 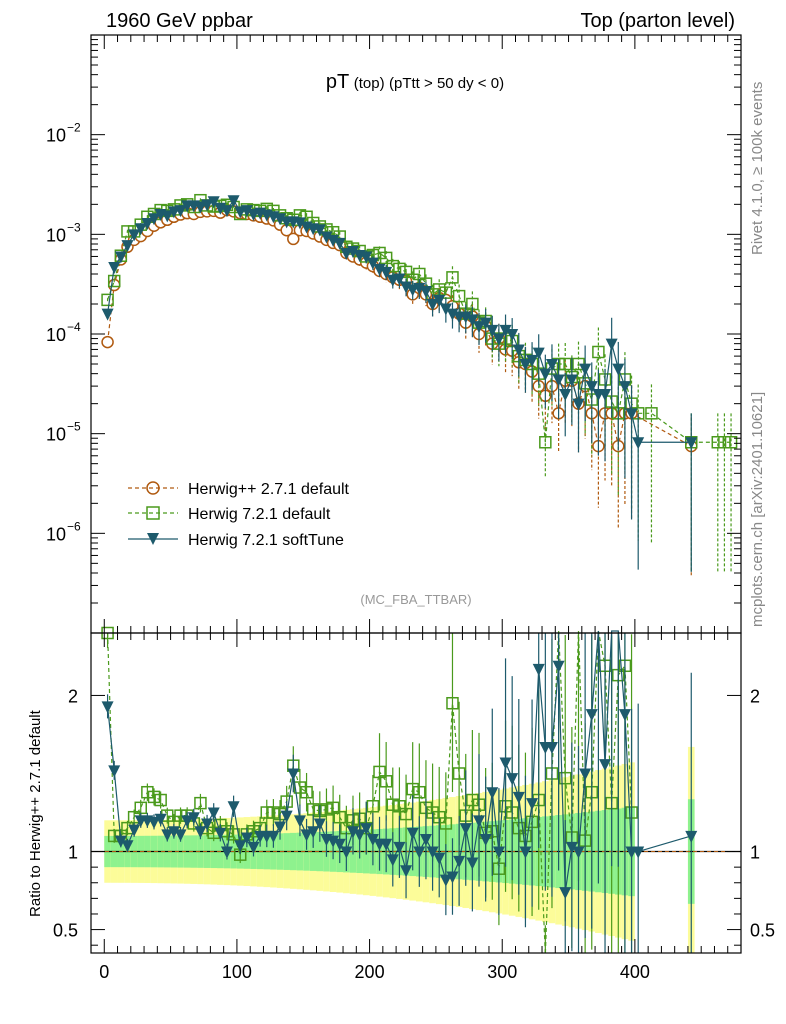 I want to click on main-y-tick-exponent: −4, so click(x=74, y=327).